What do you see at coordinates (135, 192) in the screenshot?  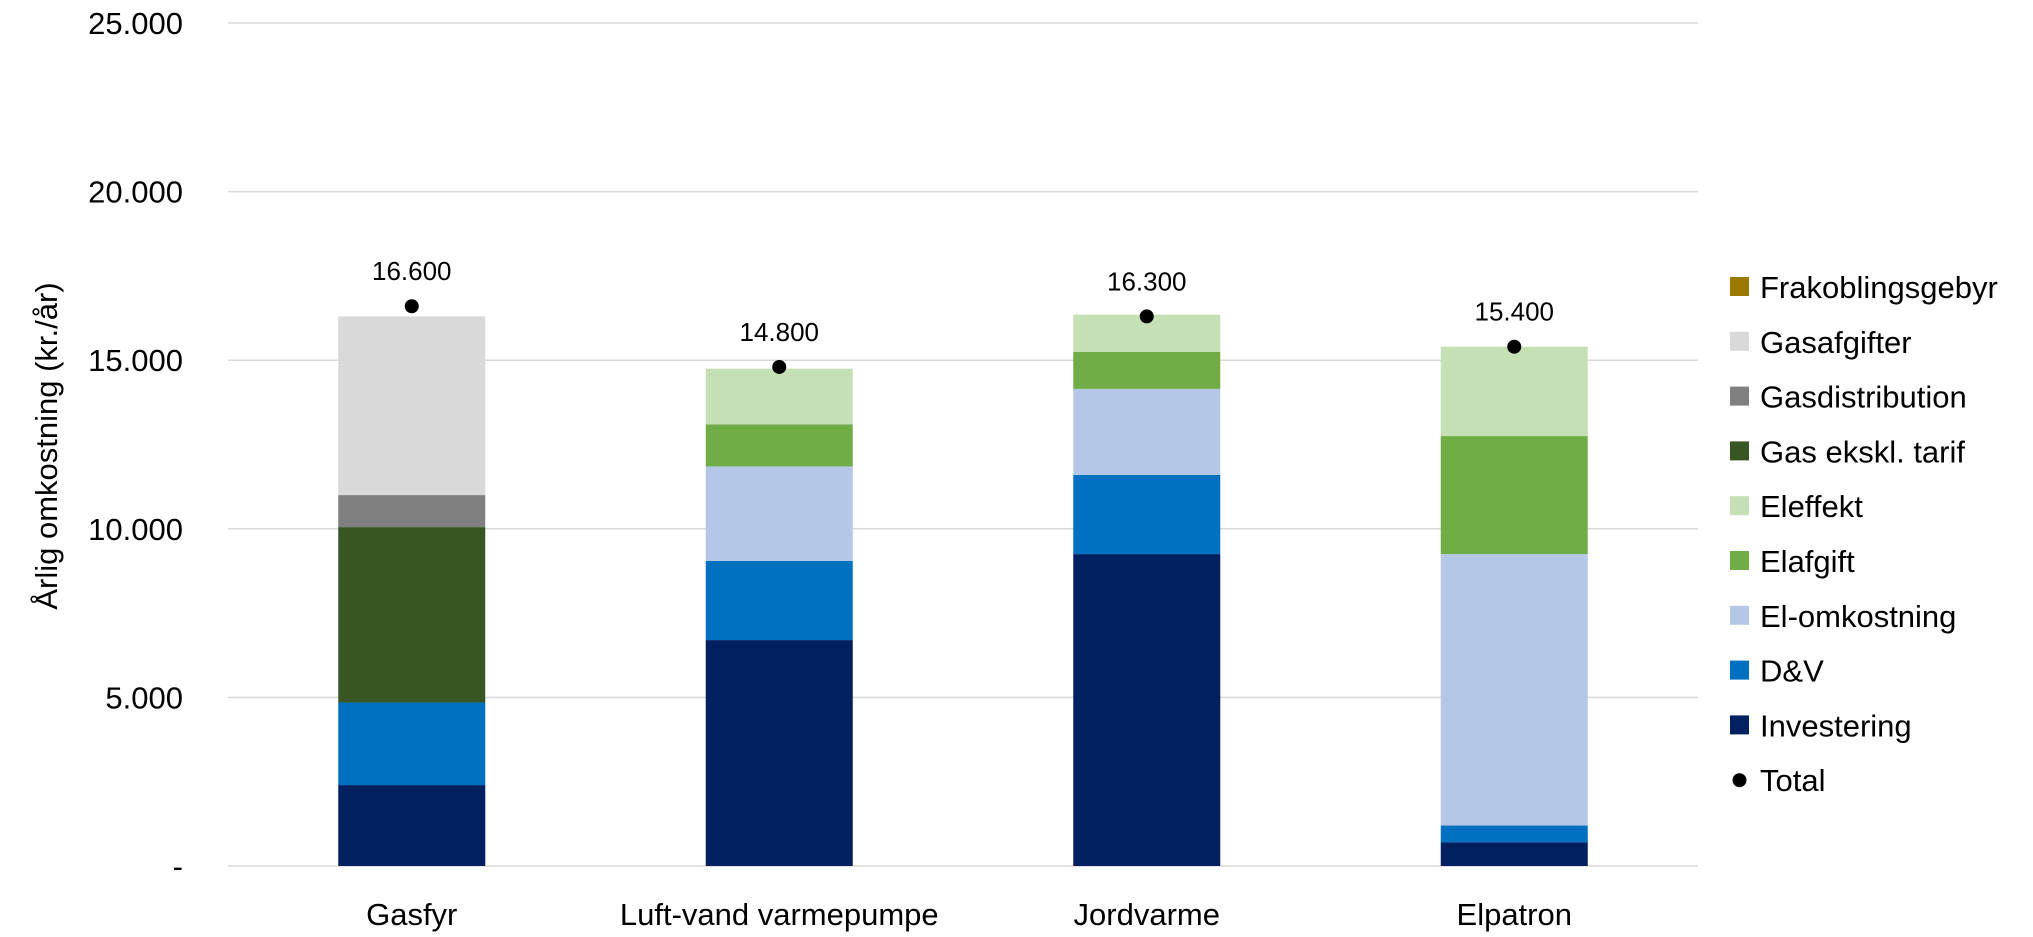 I see `y-tick-label: 20.000` at bounding box center [135, 192].